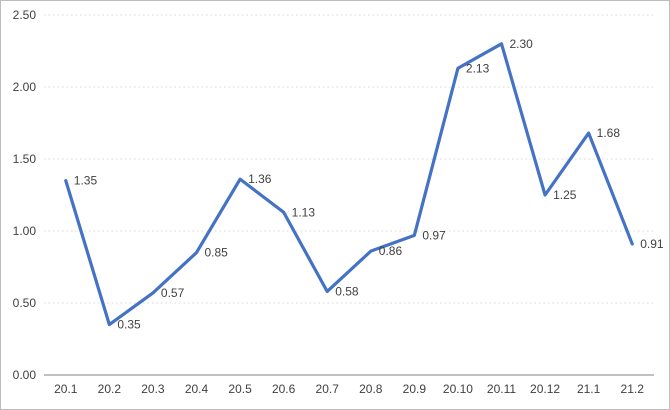 The height and width of the screenshot is (410, 670). What do you see at coordinates (260, 179) in the screenshot?
I see `data-point-label: 1.36` at bounding box center [260, 179].